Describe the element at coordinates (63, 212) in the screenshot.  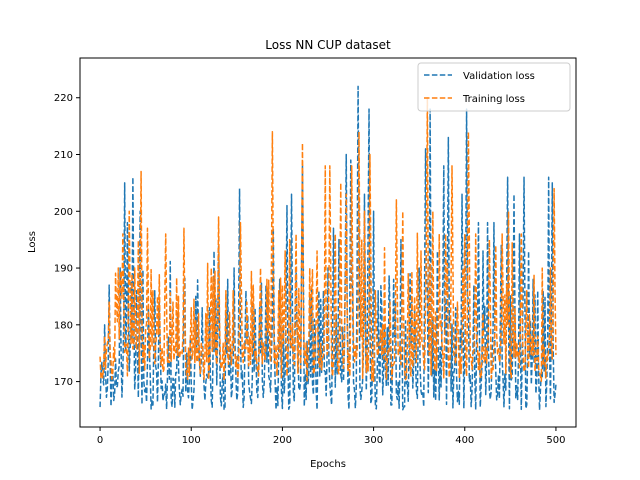
I see `y-tick-label: 200` at that location.